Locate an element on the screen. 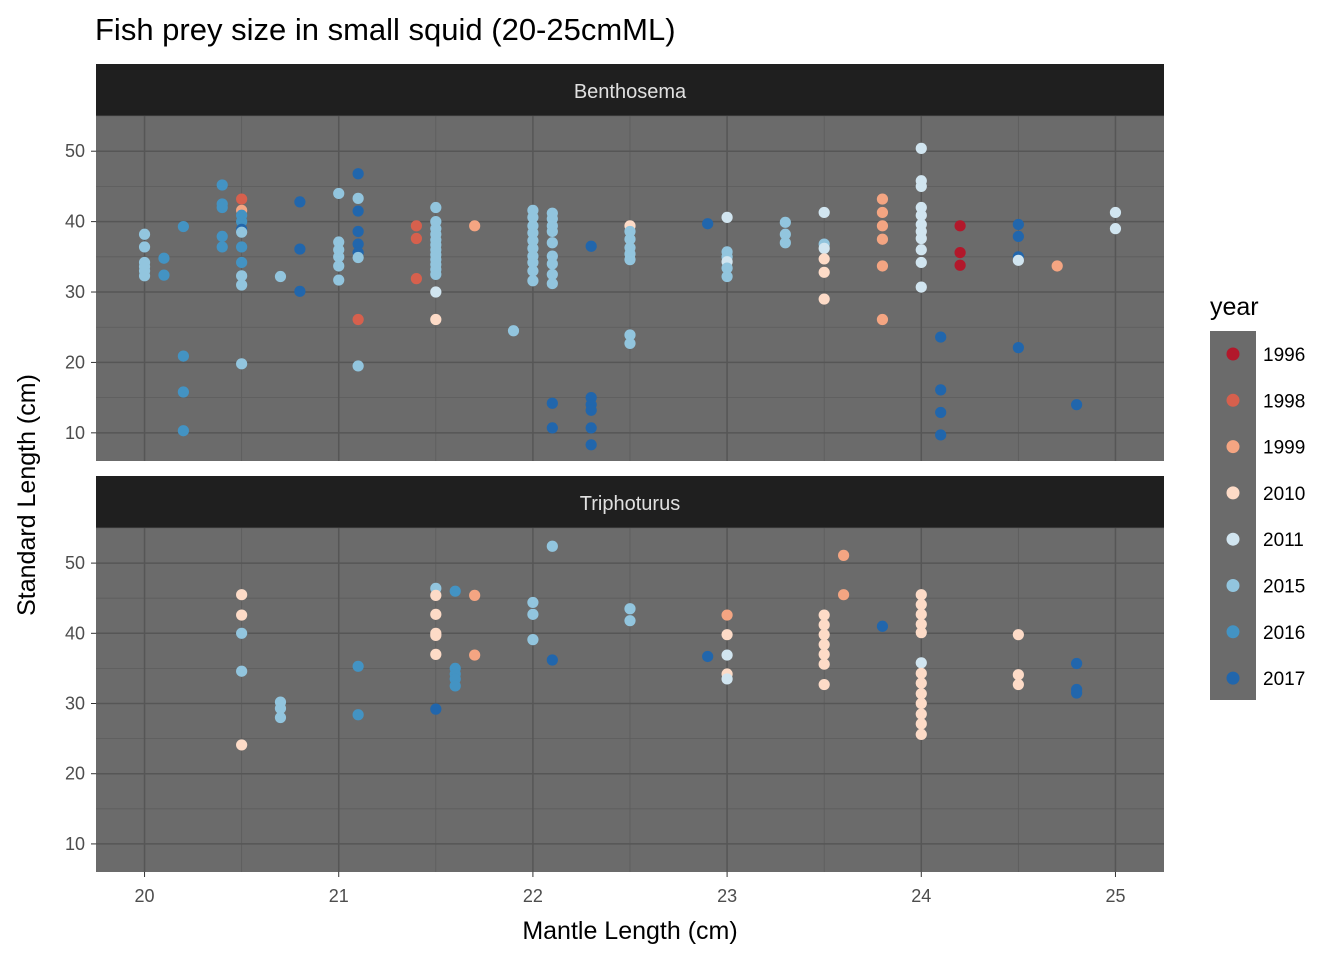 The width and height of the screenshot is (1344, 960). x-tick-label: 20 is located at coordinates (145, 896).